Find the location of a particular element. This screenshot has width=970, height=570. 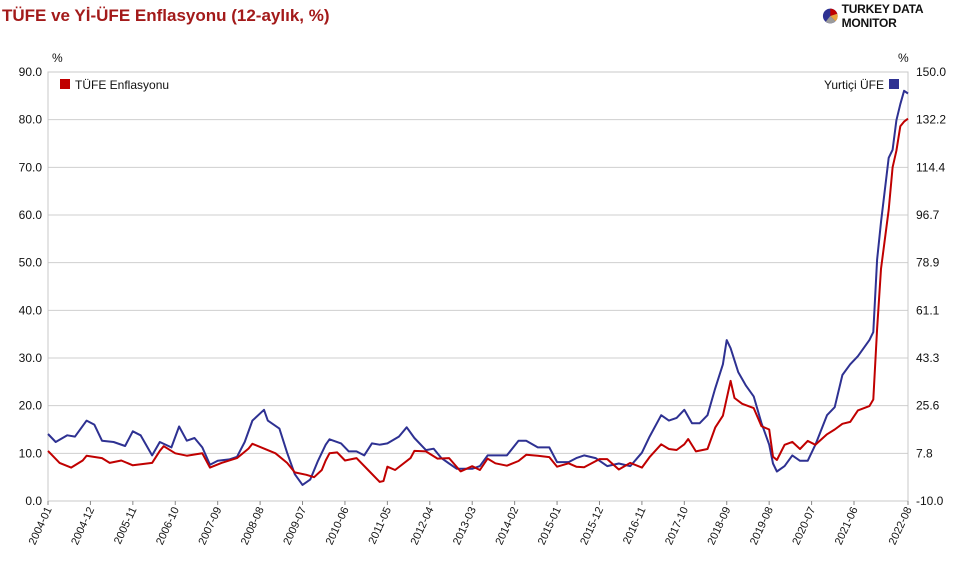

left-tick-label: 0.0 is located at coordinates (33, 501).